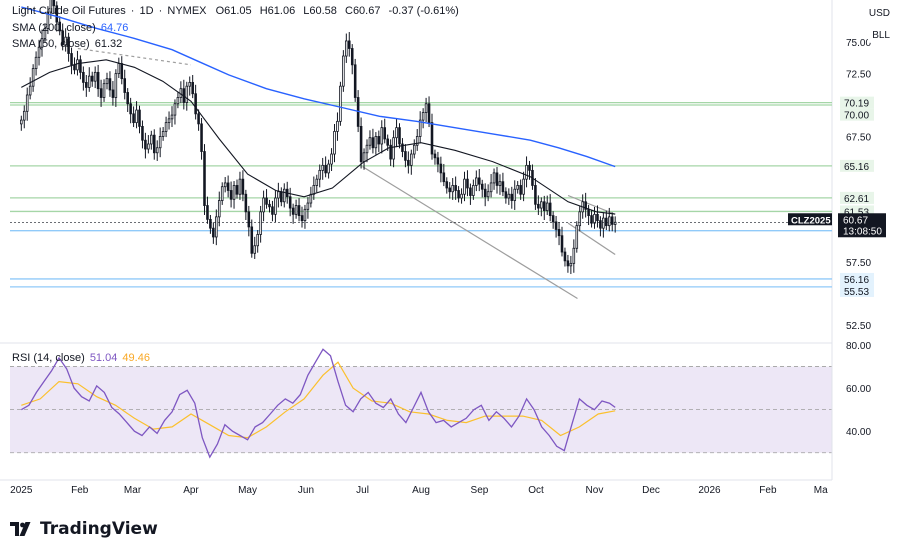  What do you see at coordinates (856, 104) in the screenshot?
I see `level-tag-label: 70.19` at bounding box center [856, 104].